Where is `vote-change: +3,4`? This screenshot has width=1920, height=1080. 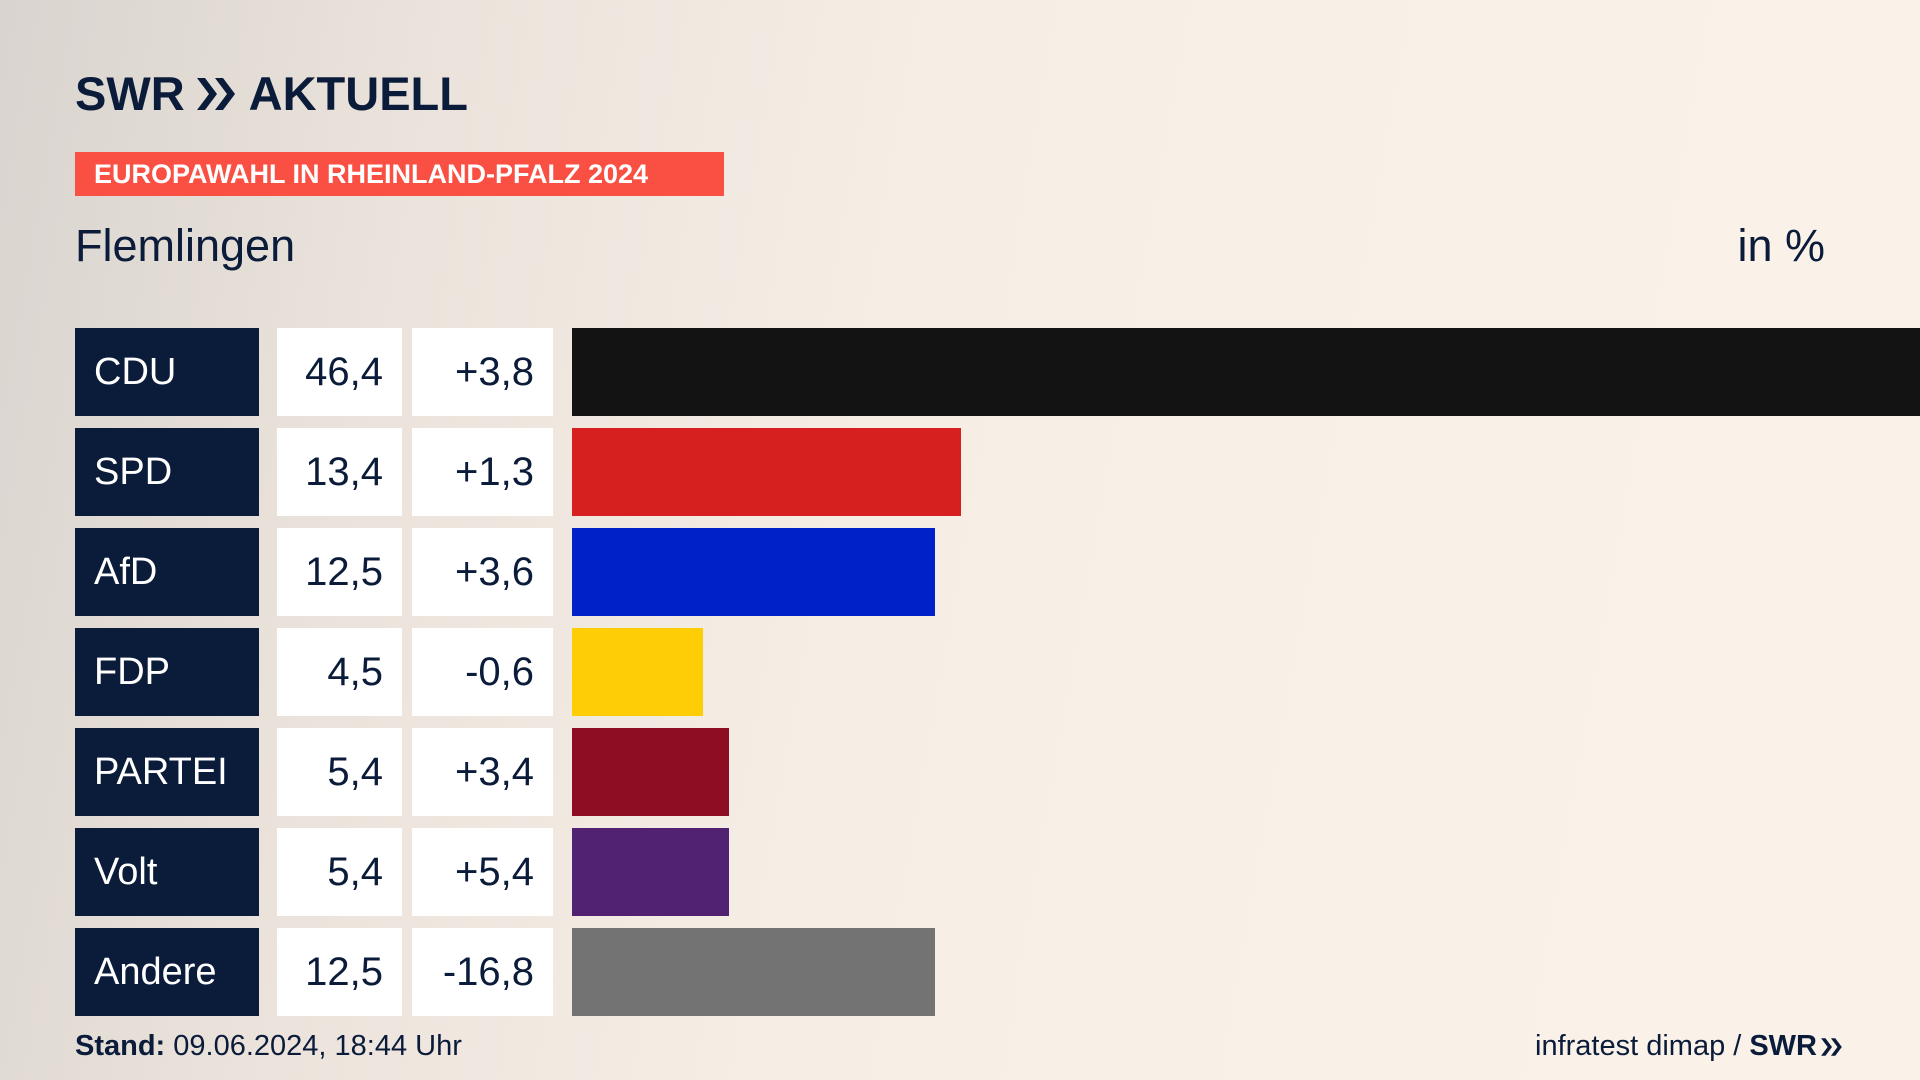
vote-change: +3,4 is located at coordinates (482, 772).